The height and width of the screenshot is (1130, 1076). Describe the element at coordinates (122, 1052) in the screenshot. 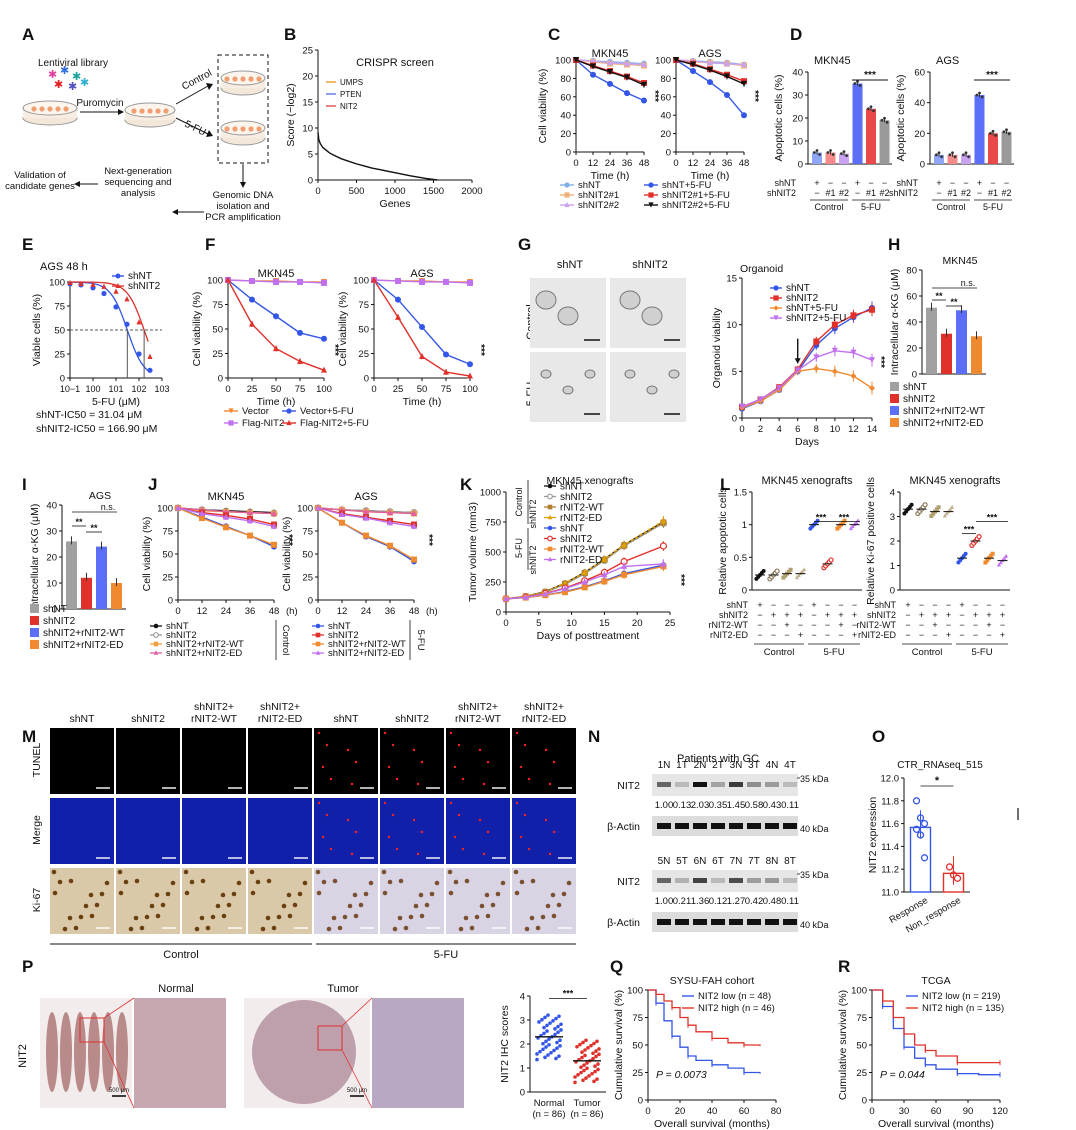

I see `tissue` at that location.